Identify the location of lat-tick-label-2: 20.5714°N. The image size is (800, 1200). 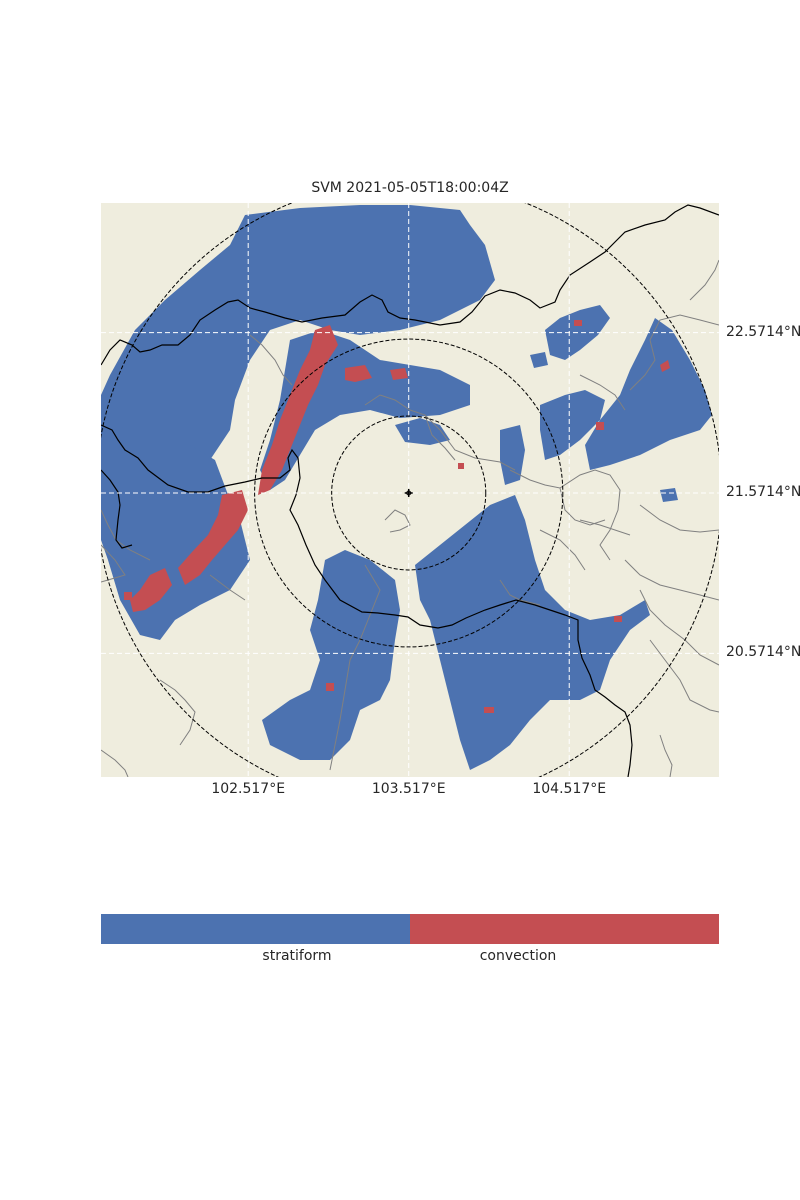
(763, 652).